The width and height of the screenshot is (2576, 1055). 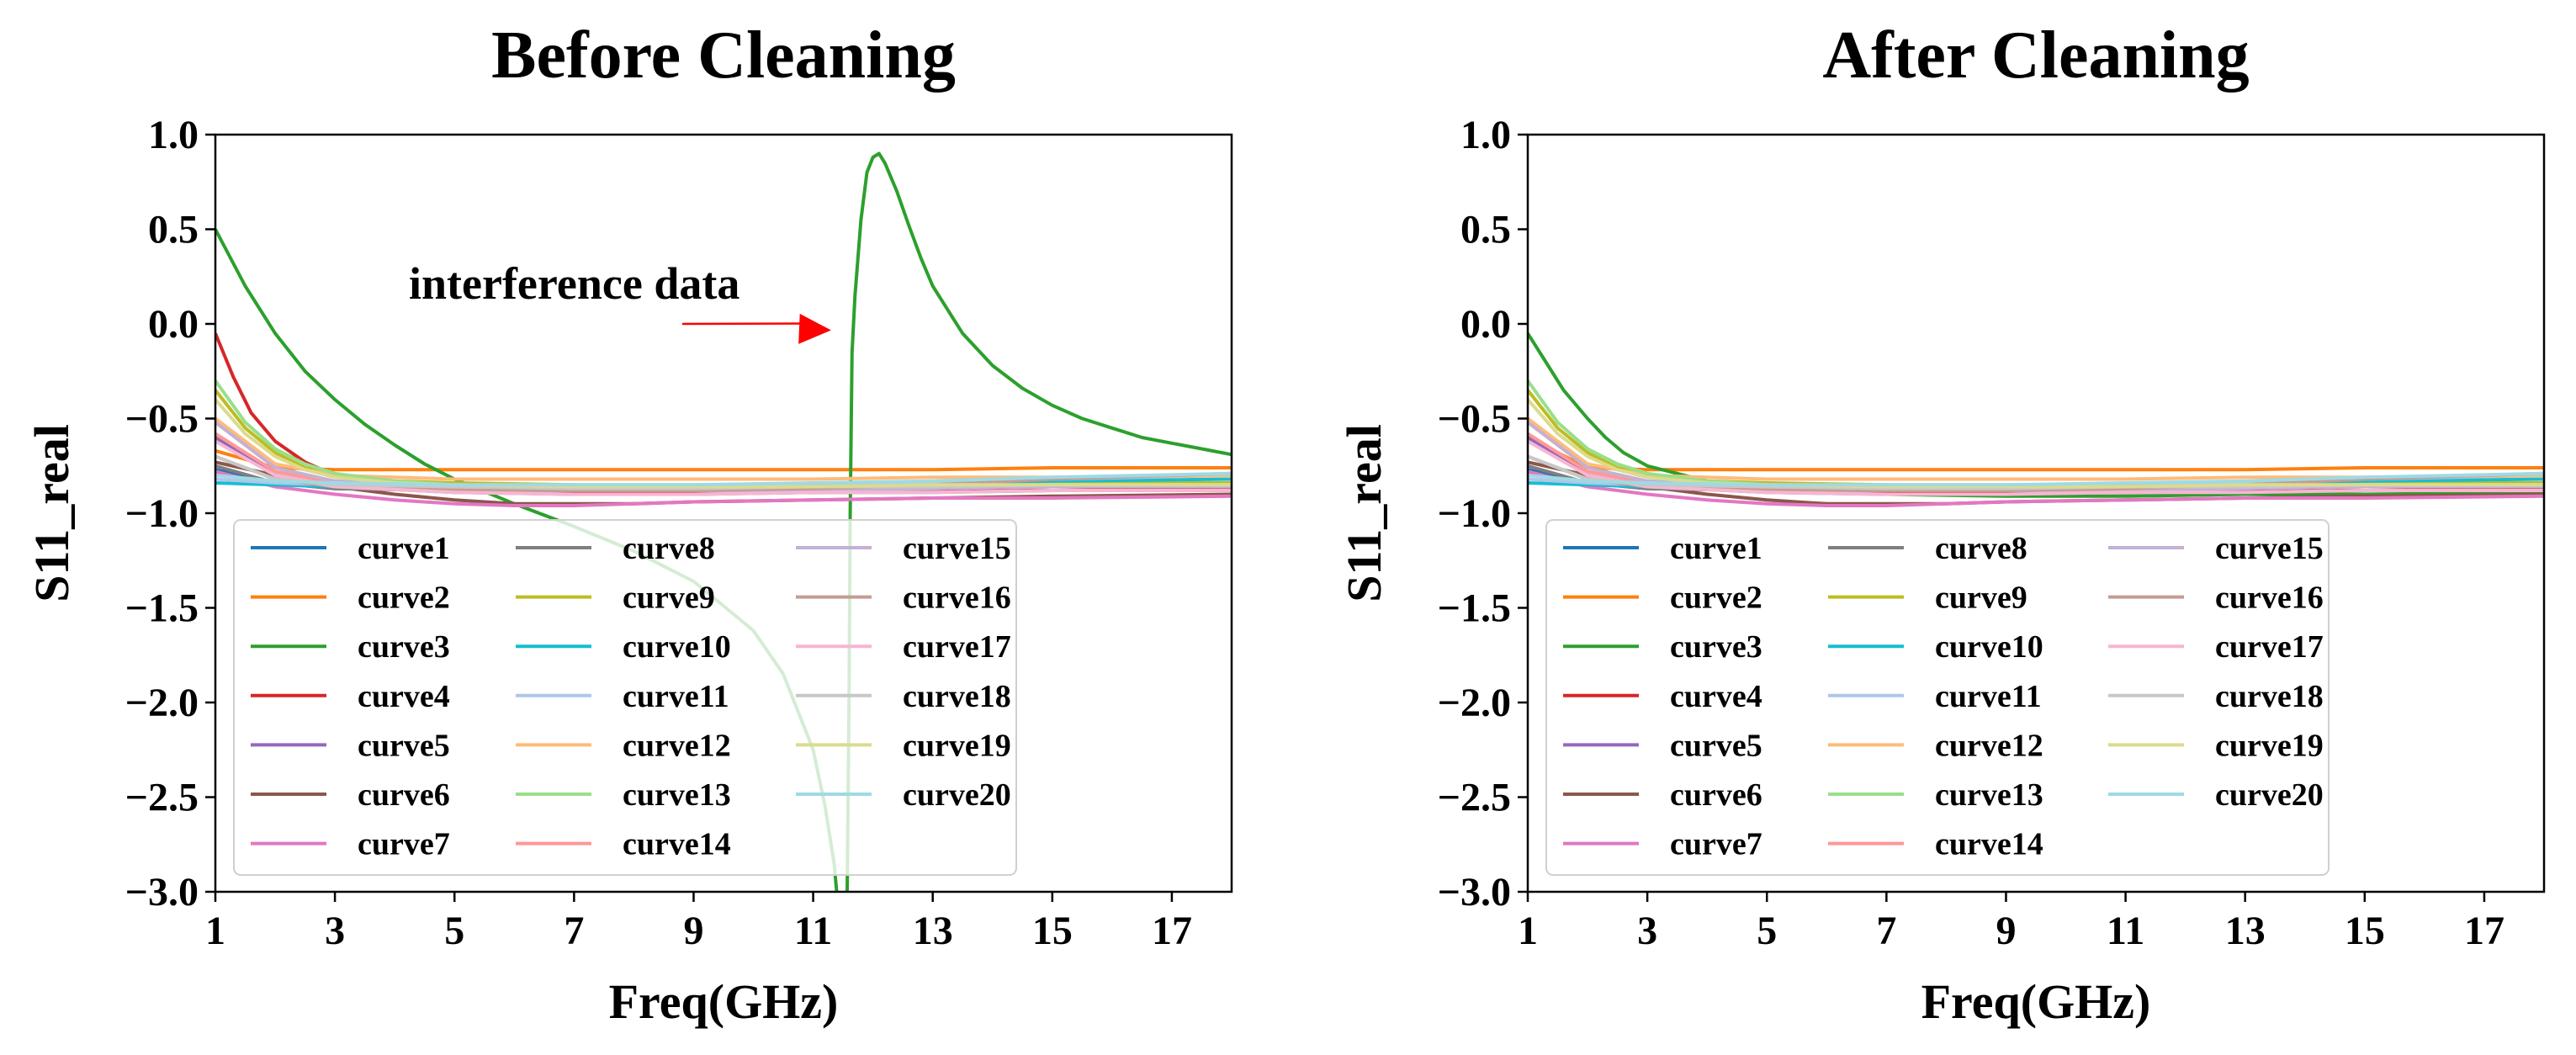 What do you see at coordinates (1662, 647) in the screenshot?
I see `legend-item: curve3` at bounding box center [1662, 647].